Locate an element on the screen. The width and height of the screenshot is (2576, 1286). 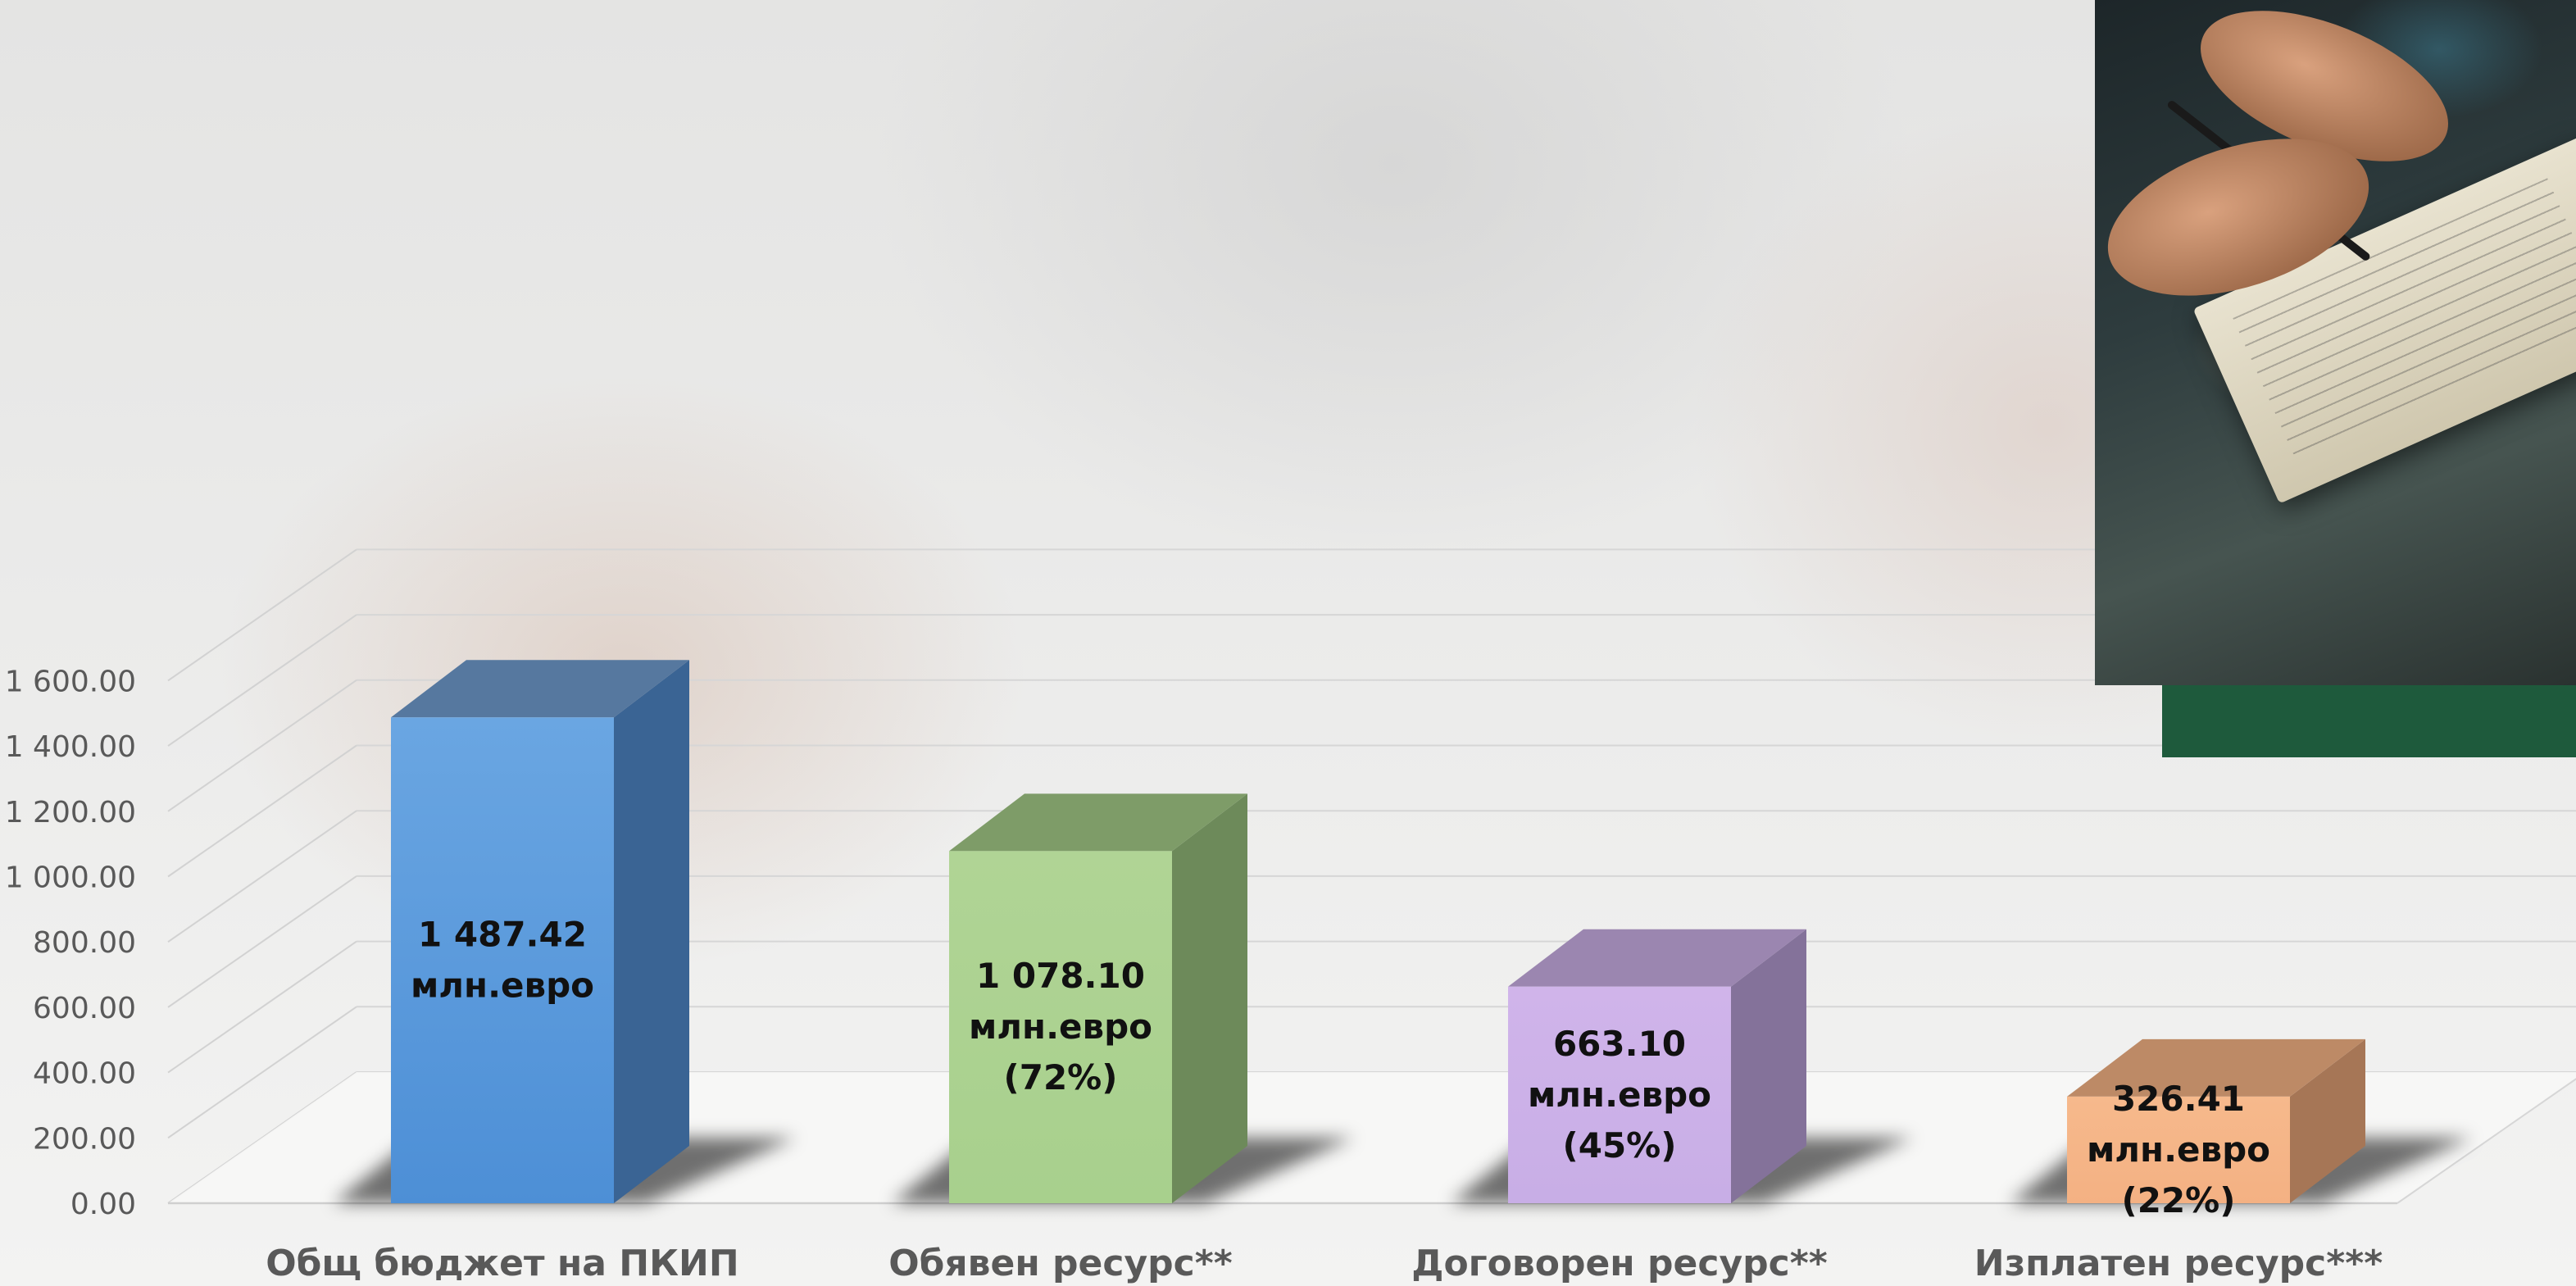
y-tick-label: 400.00 is located at coordinates (84, 1074).